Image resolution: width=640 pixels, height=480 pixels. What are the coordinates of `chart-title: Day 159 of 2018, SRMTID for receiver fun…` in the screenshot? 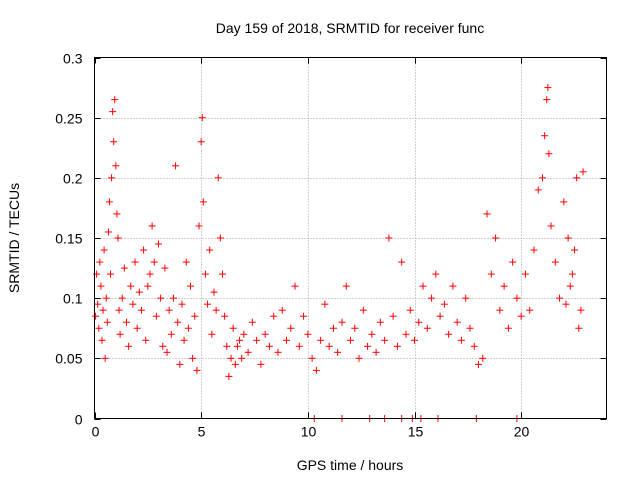 It's located at (350, 28).